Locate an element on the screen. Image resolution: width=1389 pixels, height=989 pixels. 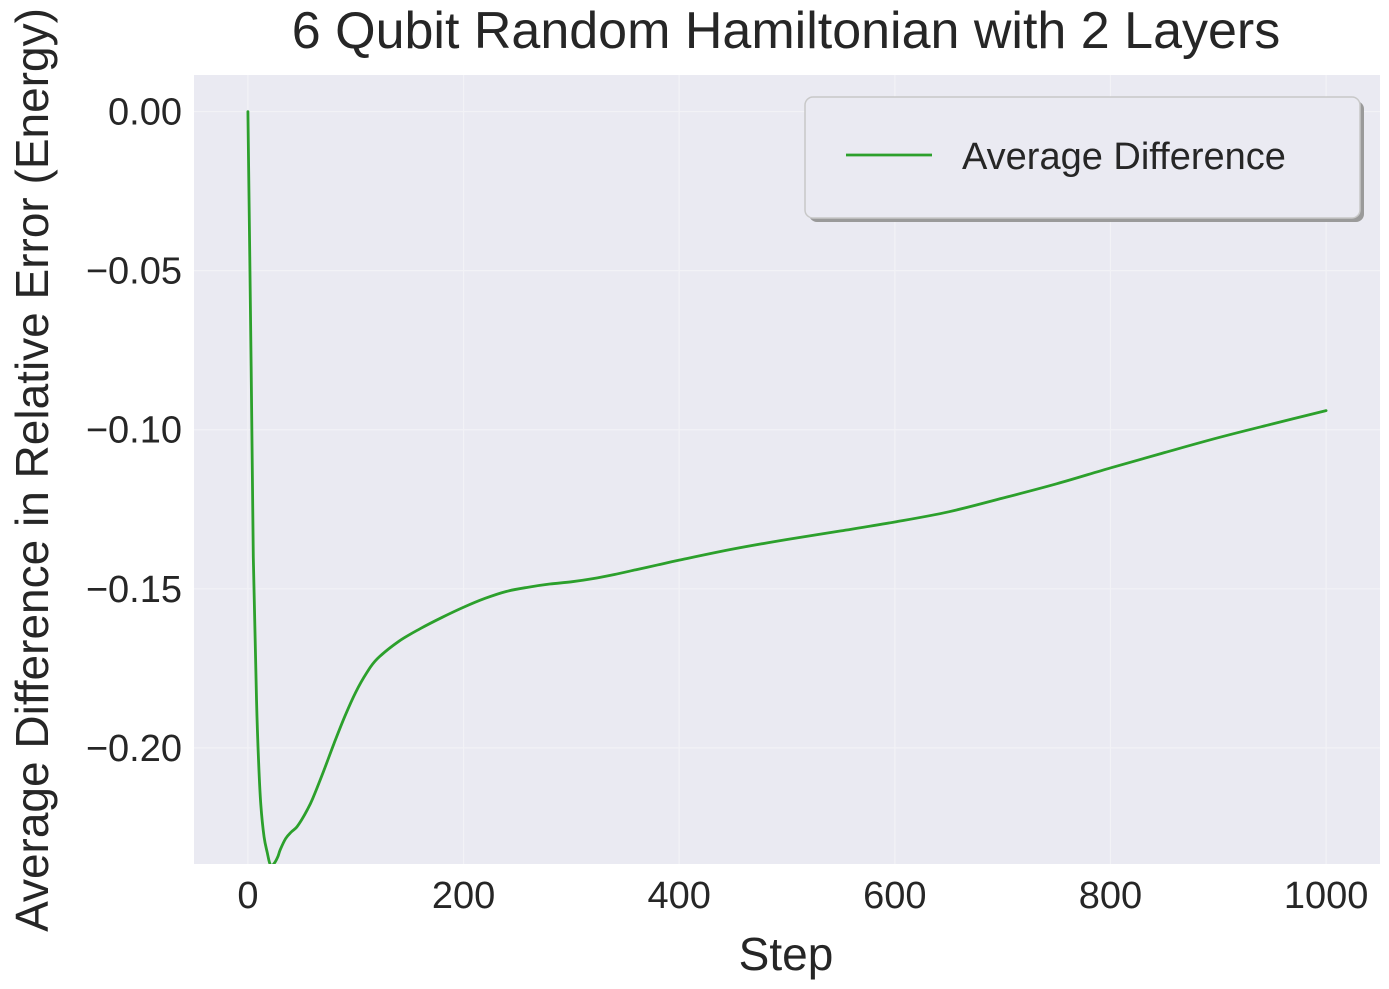
y-tick-label: −0.10 is located at coordinates (134, 431).